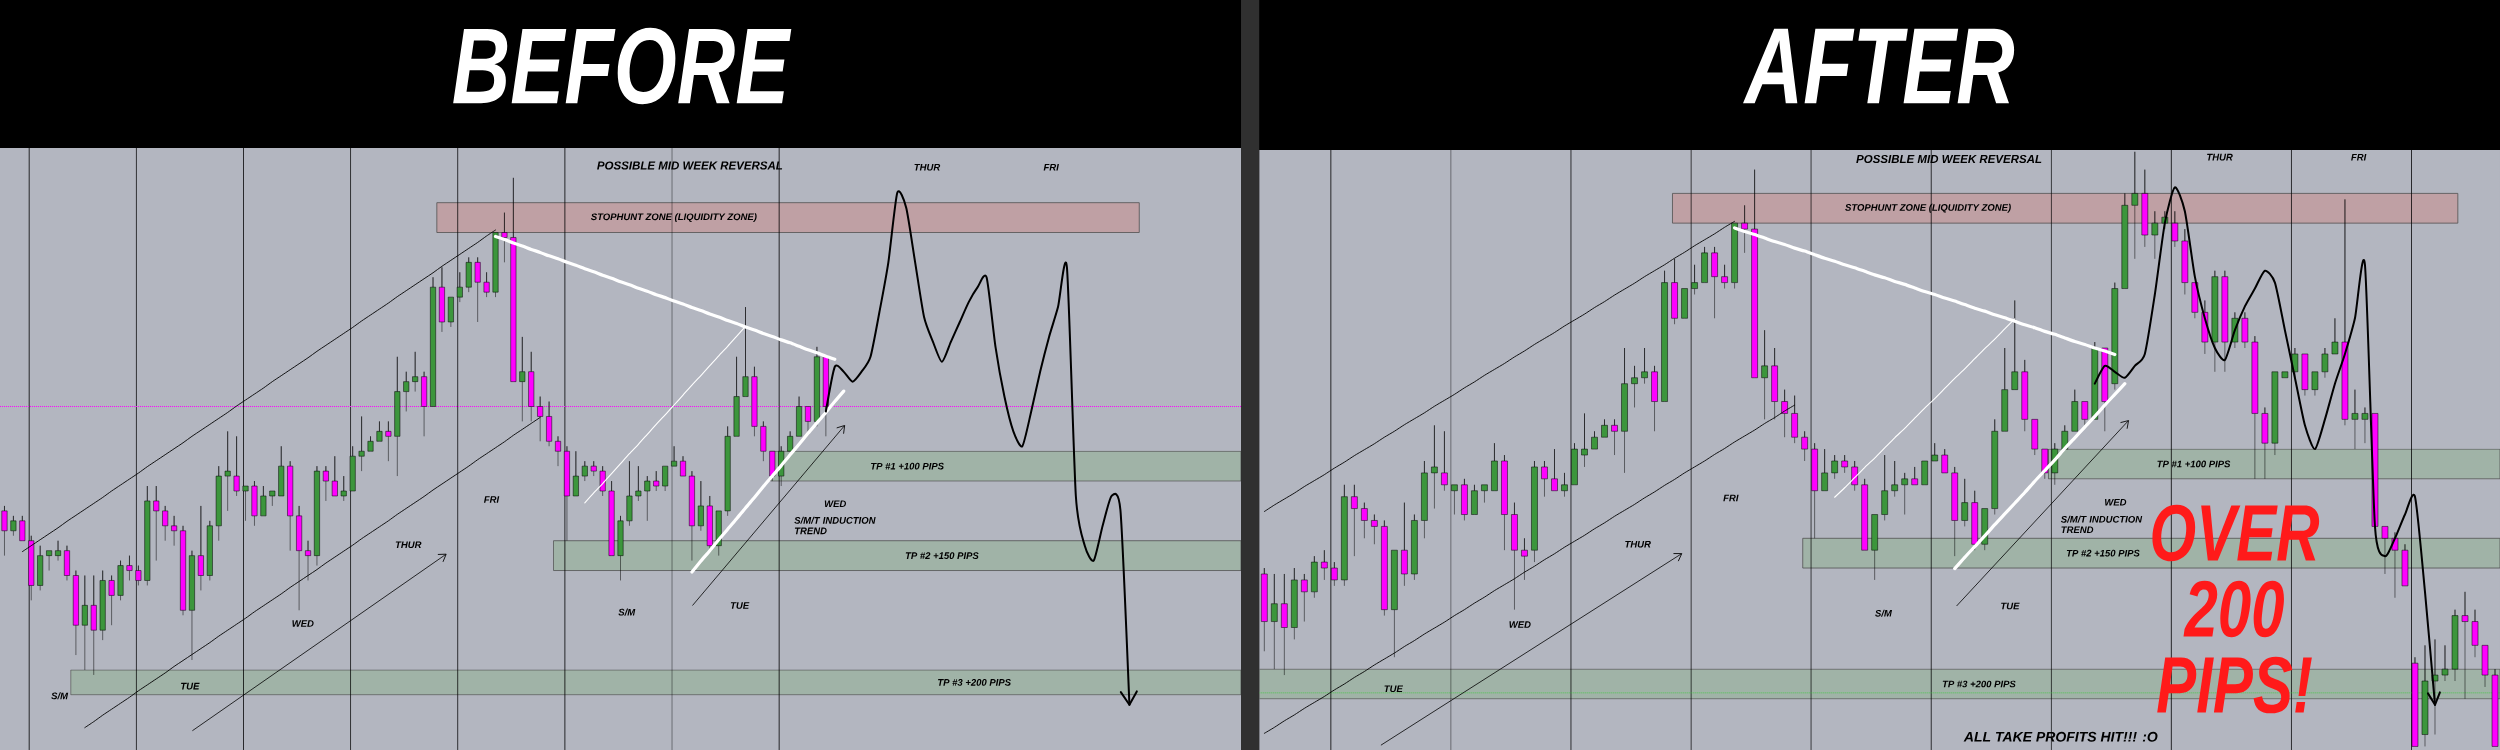  What do you see at coordinates (190, 686) in the screenshot?
I see `text: TUE` at bounding box center [190, 686].